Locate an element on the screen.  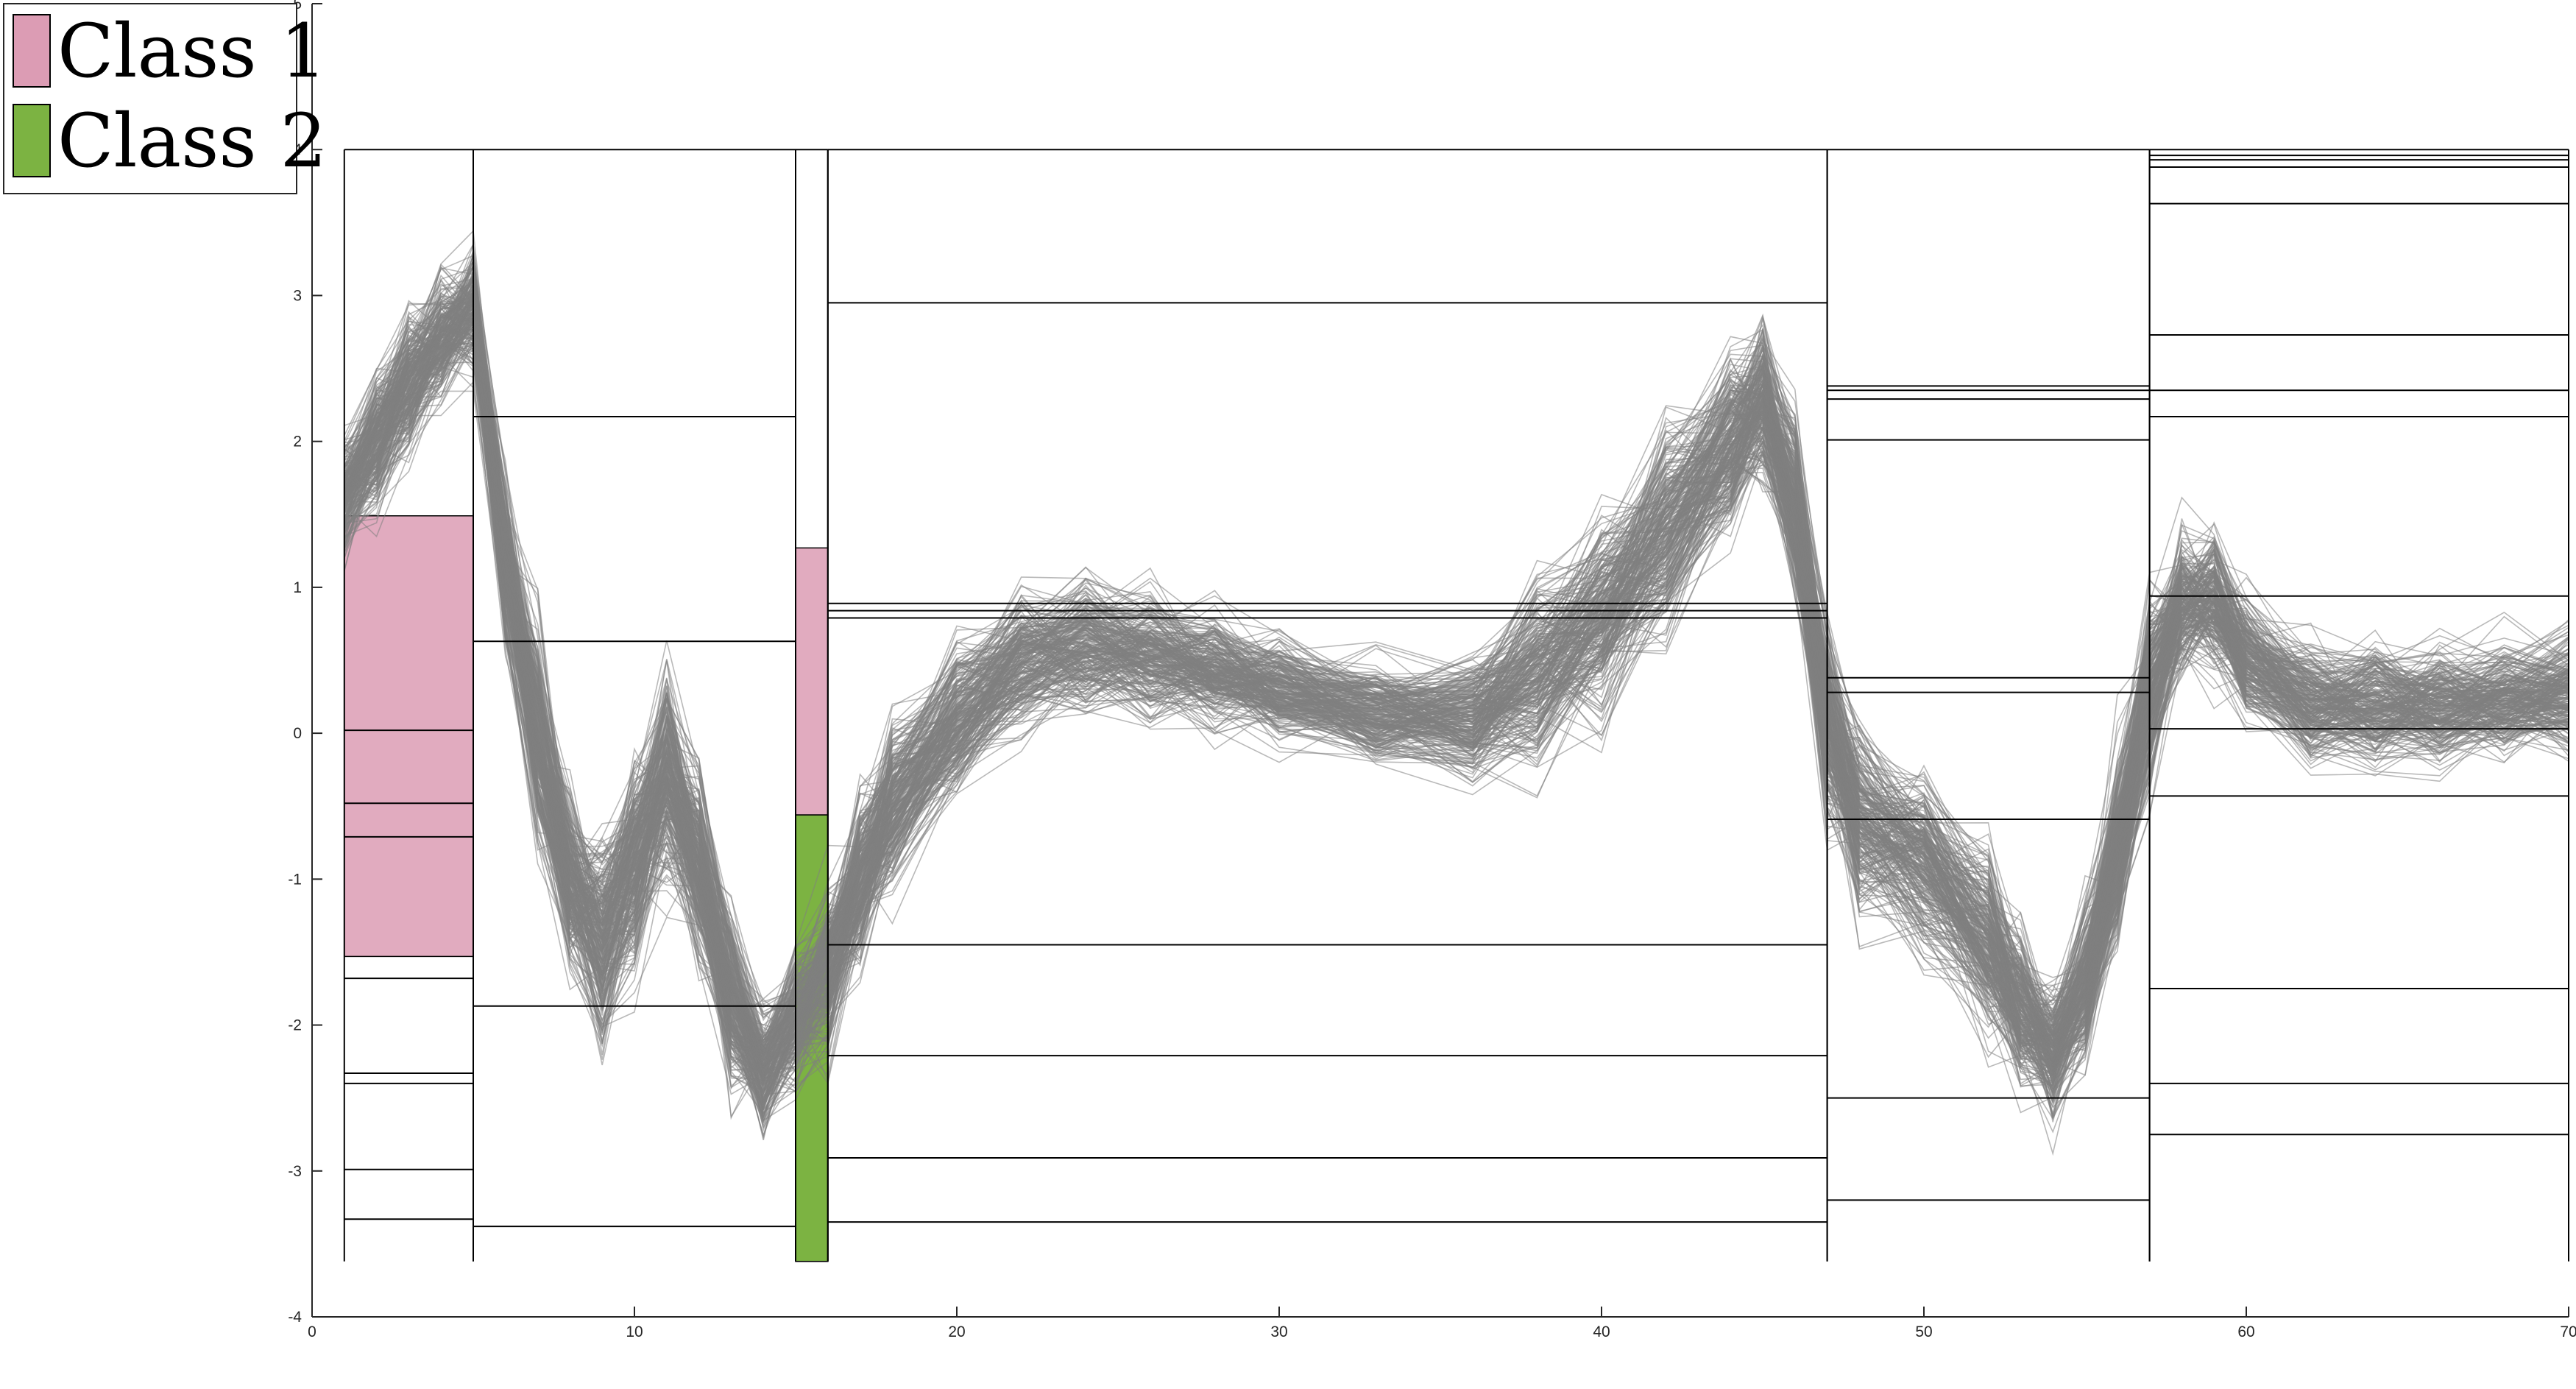
y-tick-label: 0 is located at coordinates (297, 733).